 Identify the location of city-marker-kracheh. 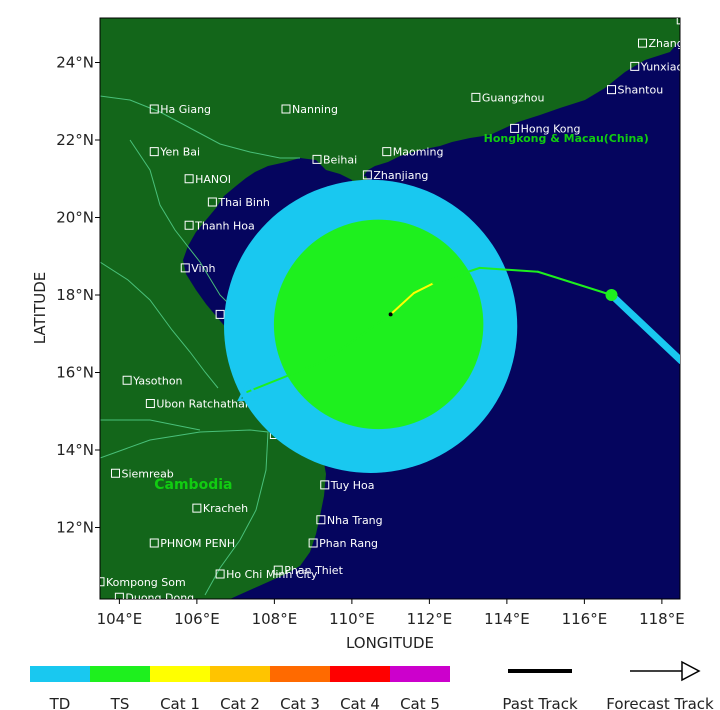
(197, 508).